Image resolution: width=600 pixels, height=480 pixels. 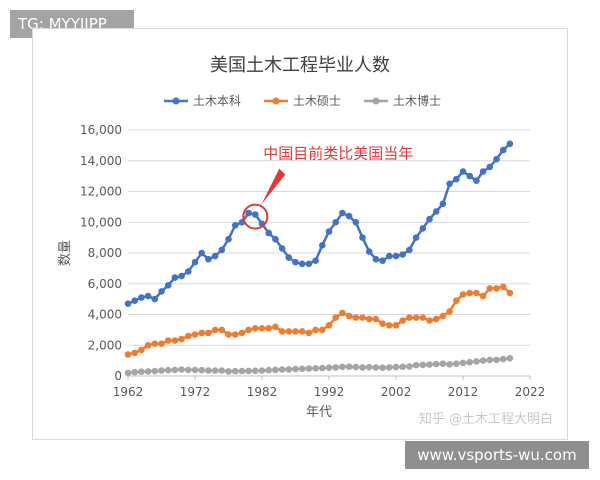 I want to click on annotation-text: 中国目前类比美国当年, so click(x=338, y=154).